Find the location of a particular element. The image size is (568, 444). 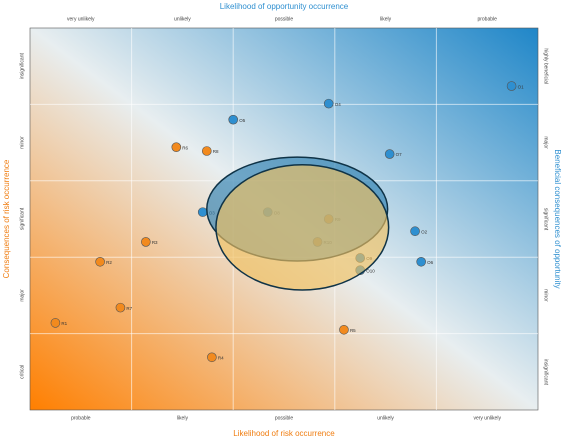

point-label: O4 is located at coordinates (338, 104).